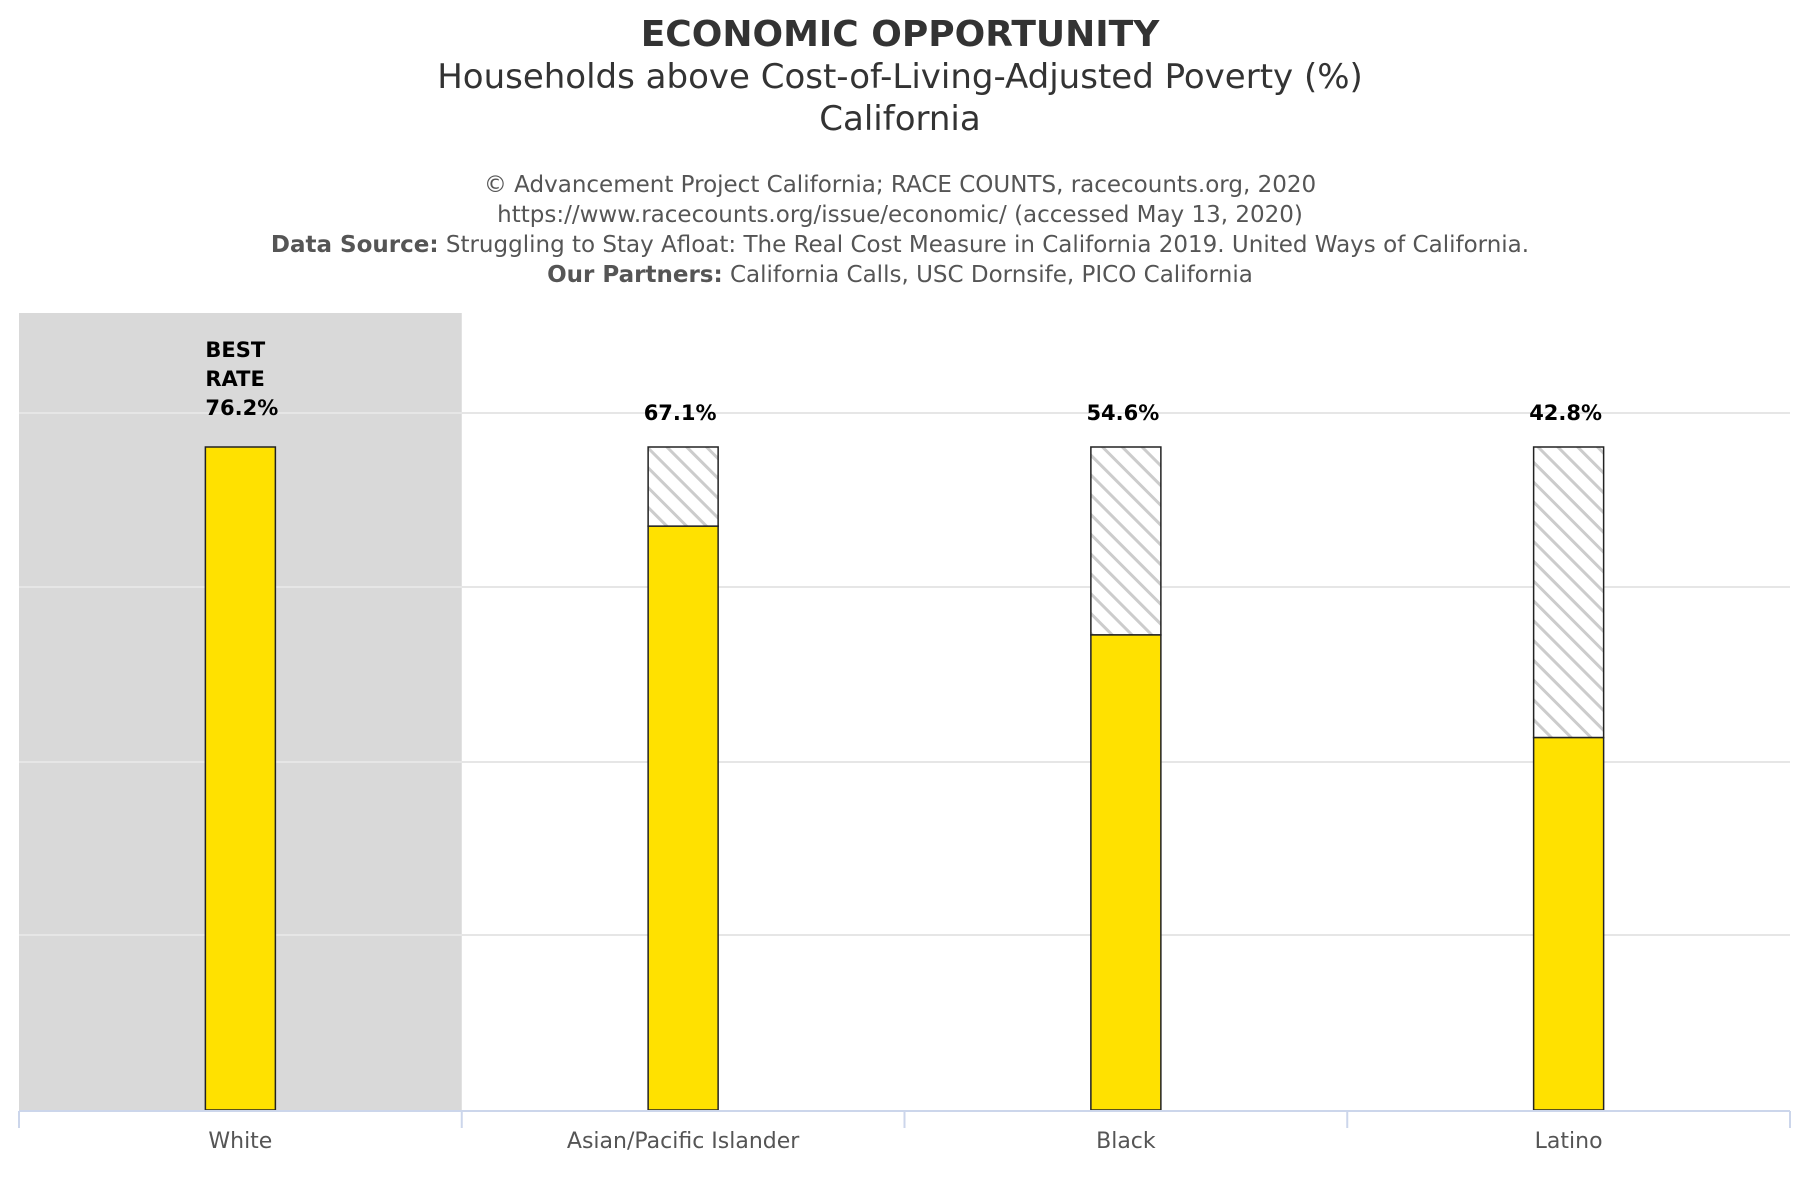 The width and height of the screenshot is (1800, 1200). What do you see at coordinates (240, 1141) in the screenshot?
I see `x-tick-label: White` at bounding box center [240, 1141].